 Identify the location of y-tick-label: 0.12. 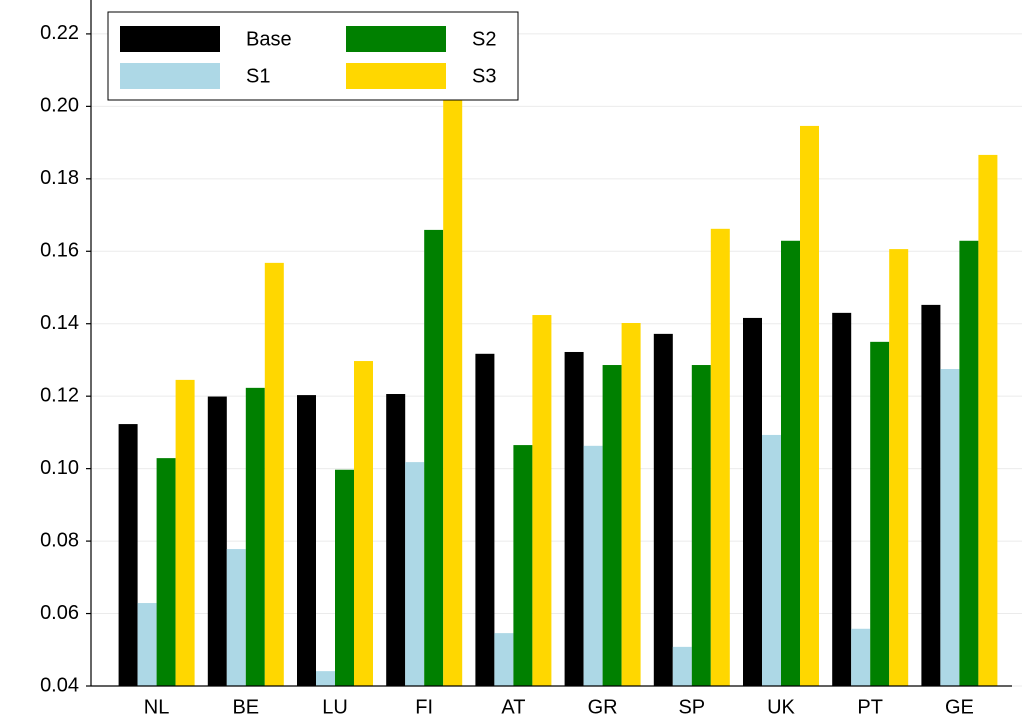
(59, 395).